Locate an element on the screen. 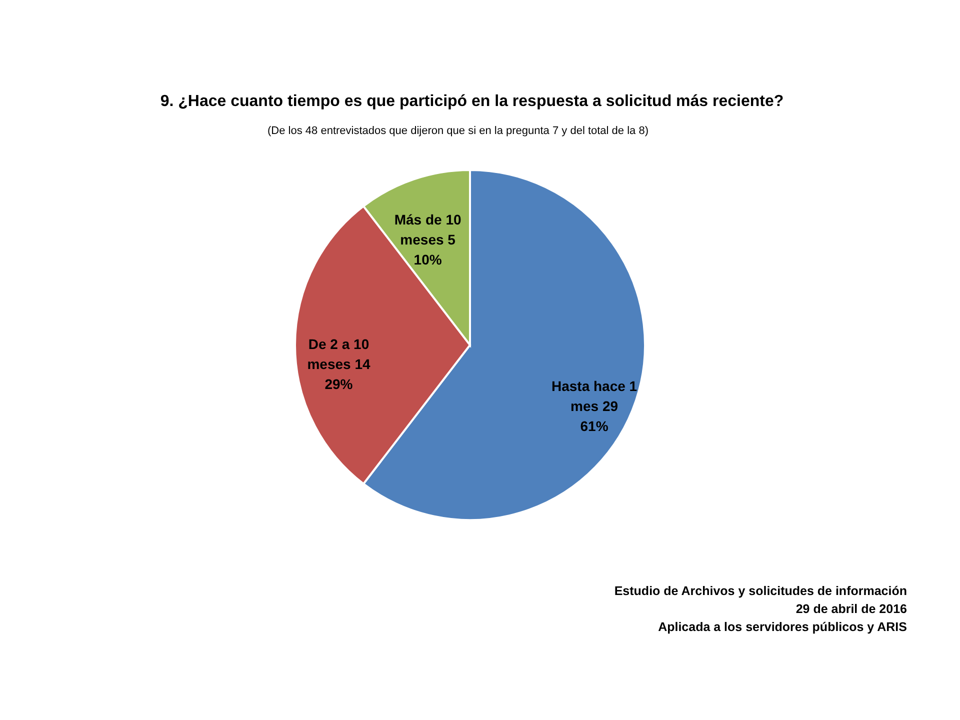 The image size is (960, 720). slice-label: De 2 a 10 meses 14 29% is located at coordinates (338, 364).